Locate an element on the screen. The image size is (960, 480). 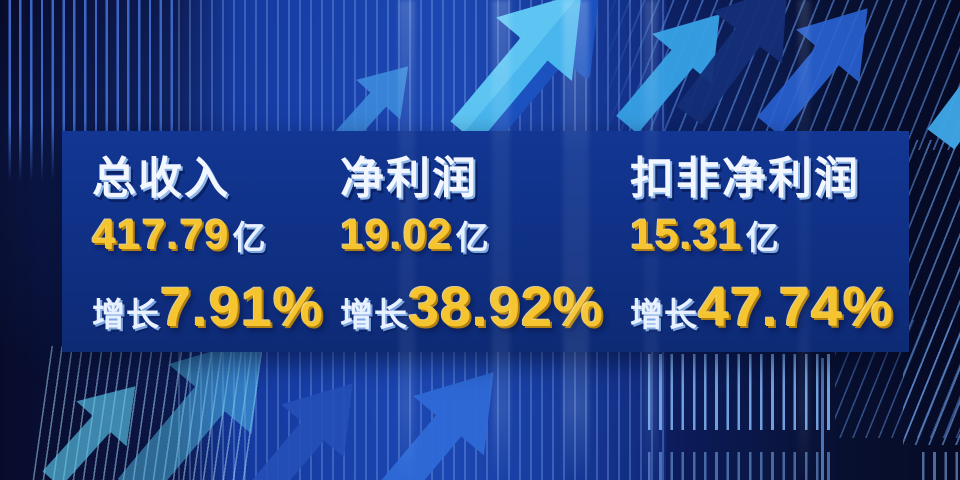
metric-value-row: 15.31亿 is located at coordinates (762, 240).